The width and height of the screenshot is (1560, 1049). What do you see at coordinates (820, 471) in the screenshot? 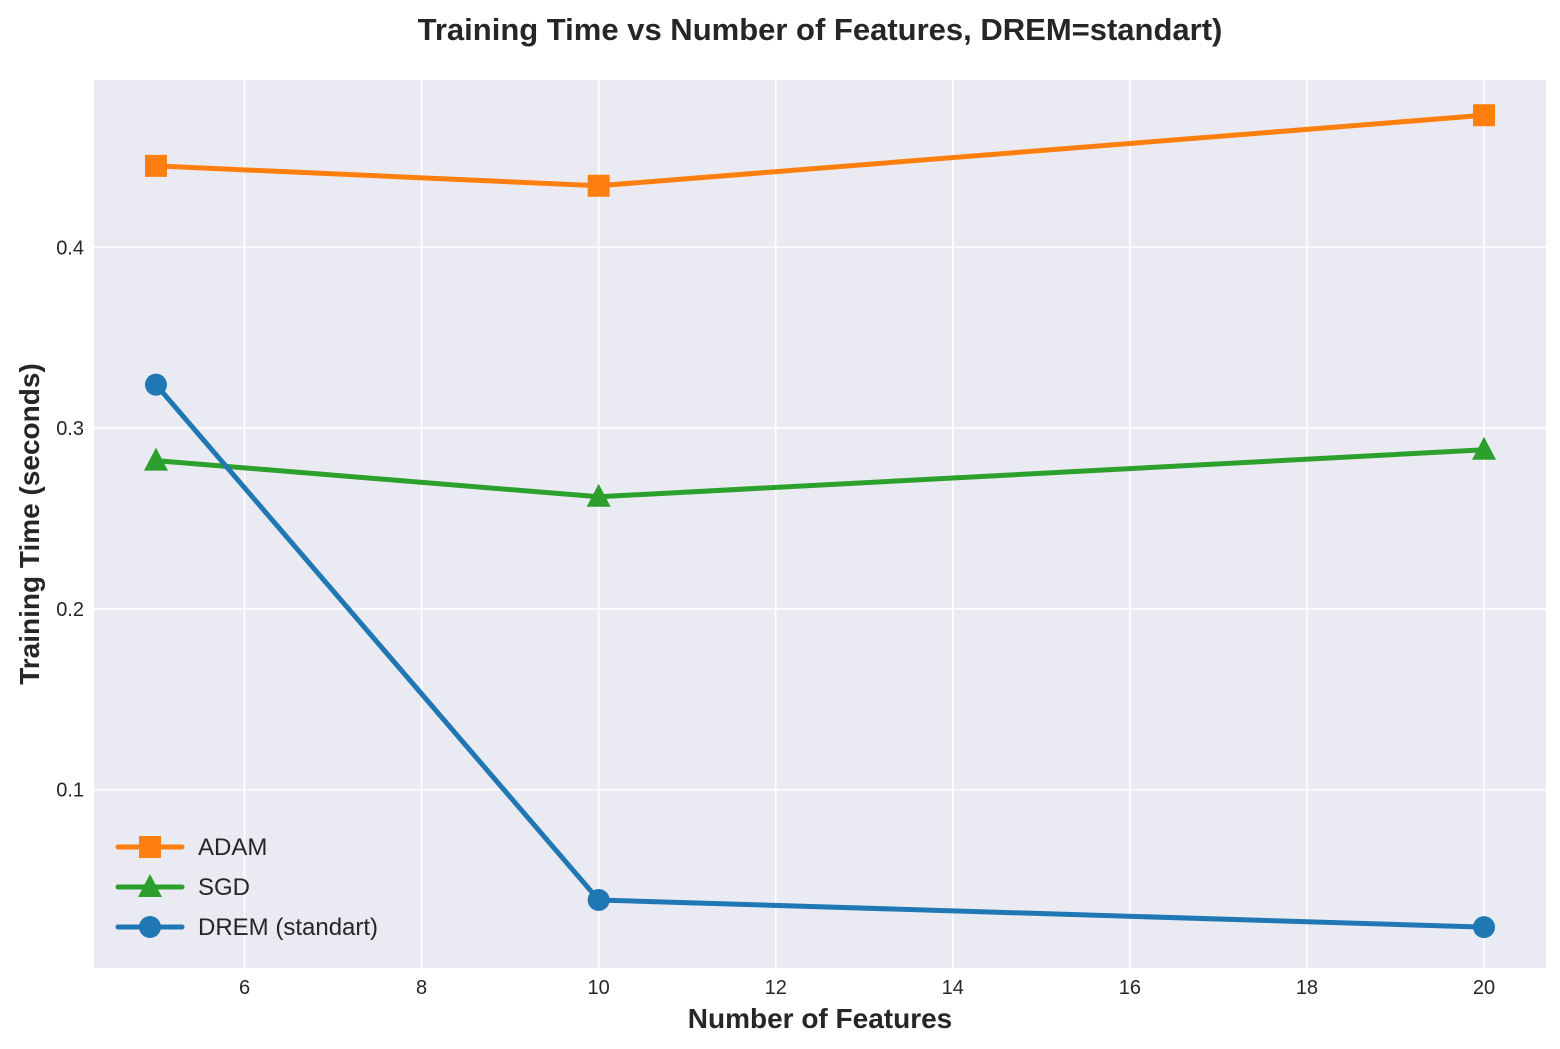
I see `series-sgd` at bounding box center [820, 471].